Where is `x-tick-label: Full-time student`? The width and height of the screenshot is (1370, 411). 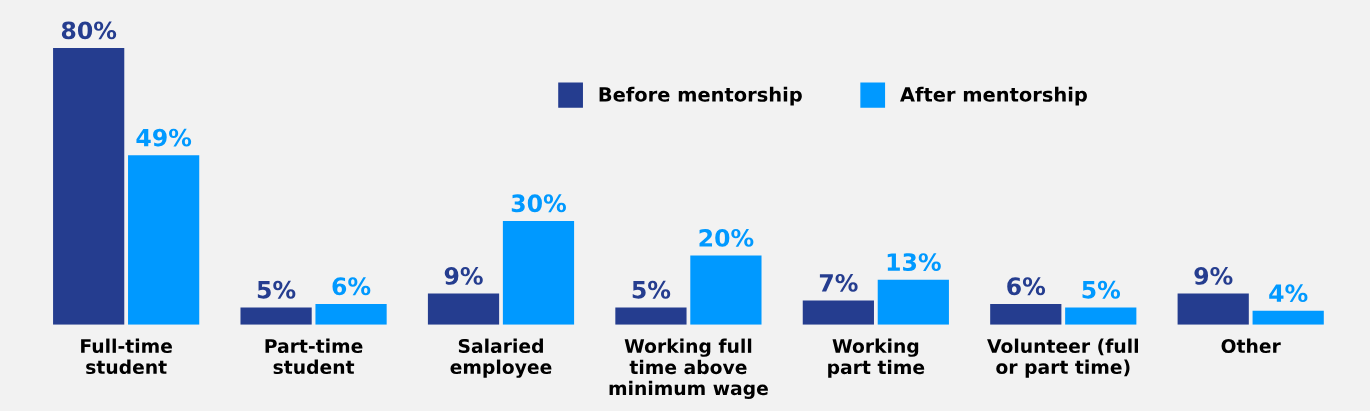
x-tick-label: Full-time student is located at coordinates (126, 356).